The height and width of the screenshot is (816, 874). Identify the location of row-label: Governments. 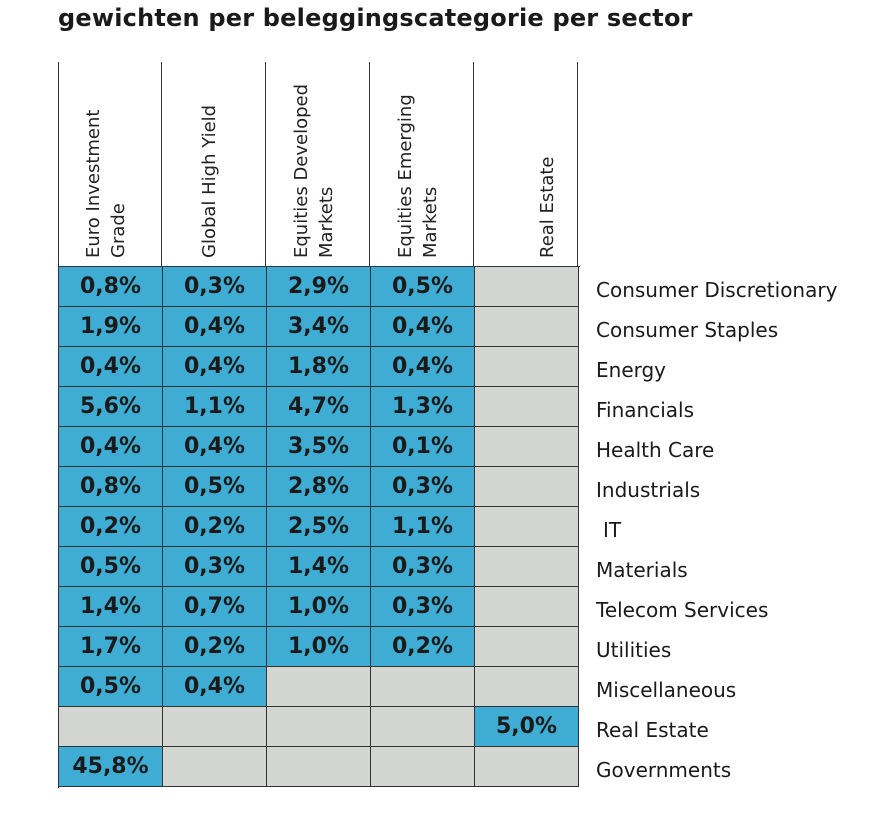
(664, 770).